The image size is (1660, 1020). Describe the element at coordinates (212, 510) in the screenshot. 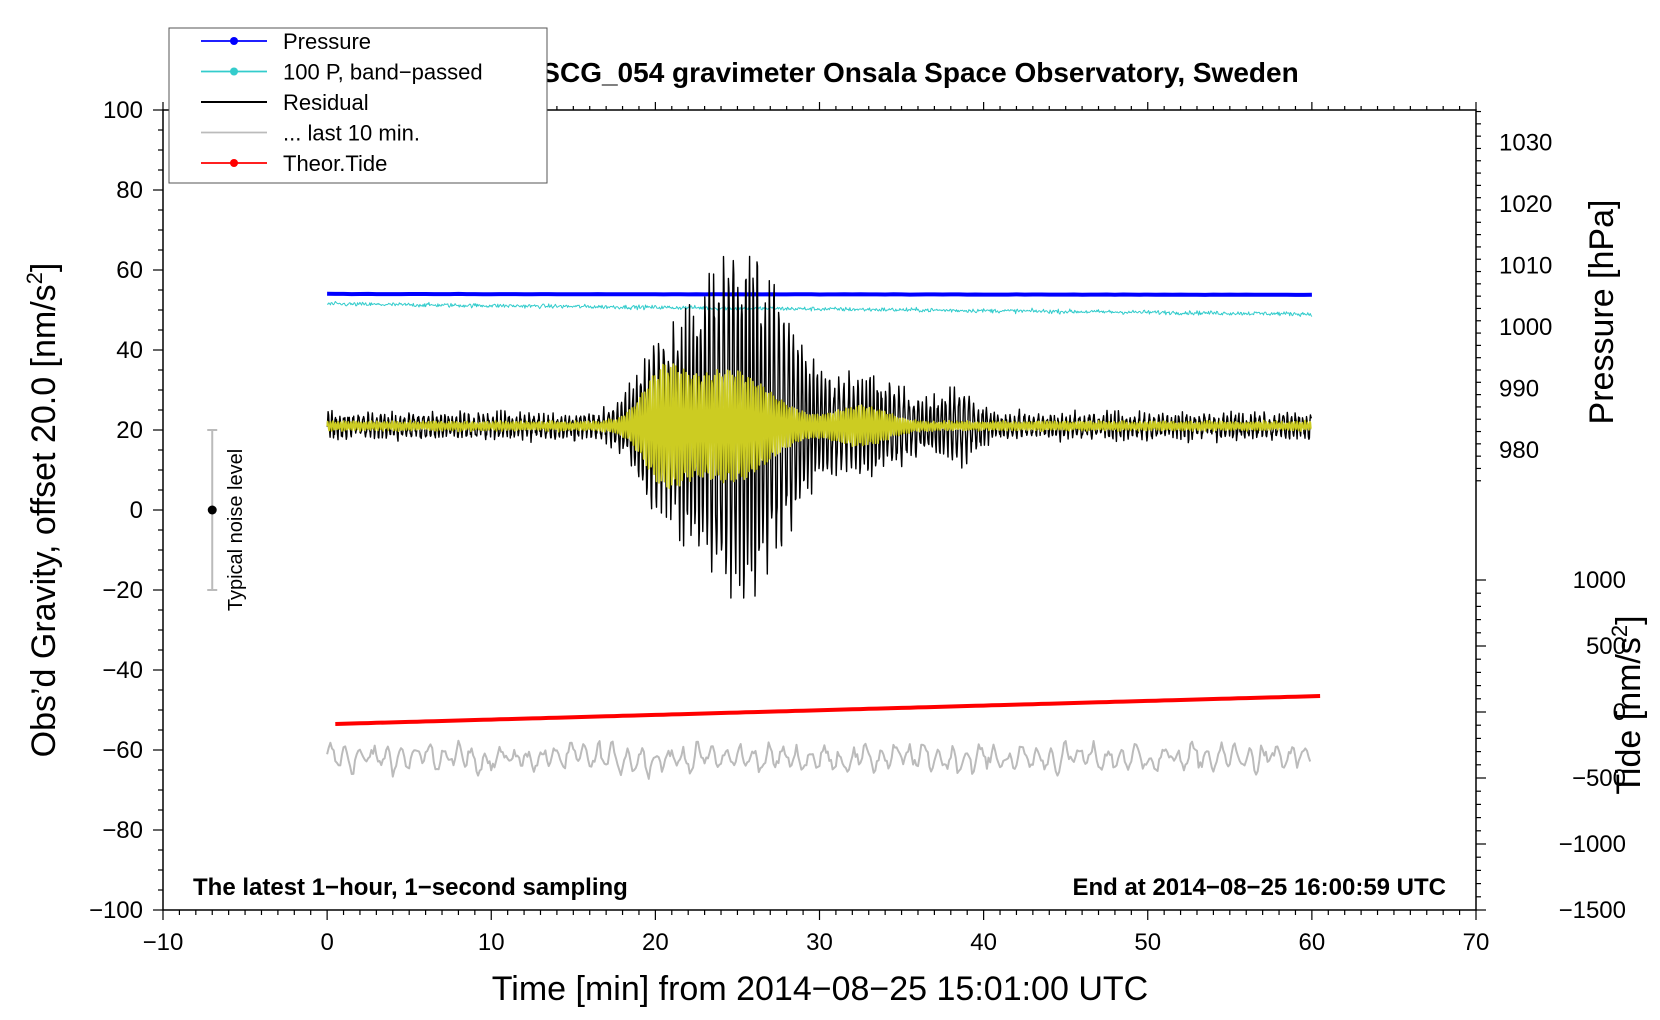

I see `noise-bar-center` at that location.